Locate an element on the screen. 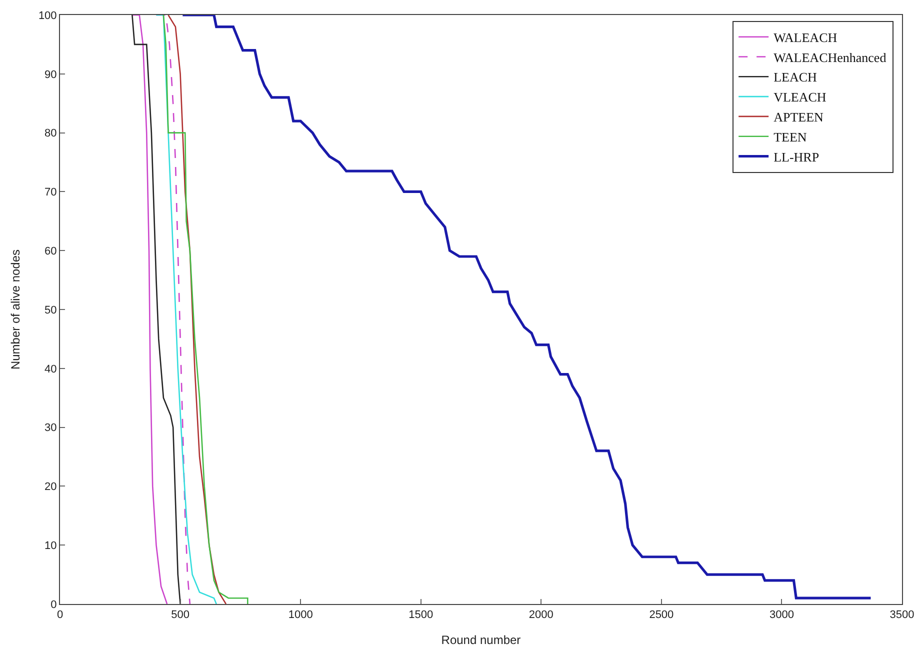  x-tick-label: 500 is located at coordinates (180, 615).